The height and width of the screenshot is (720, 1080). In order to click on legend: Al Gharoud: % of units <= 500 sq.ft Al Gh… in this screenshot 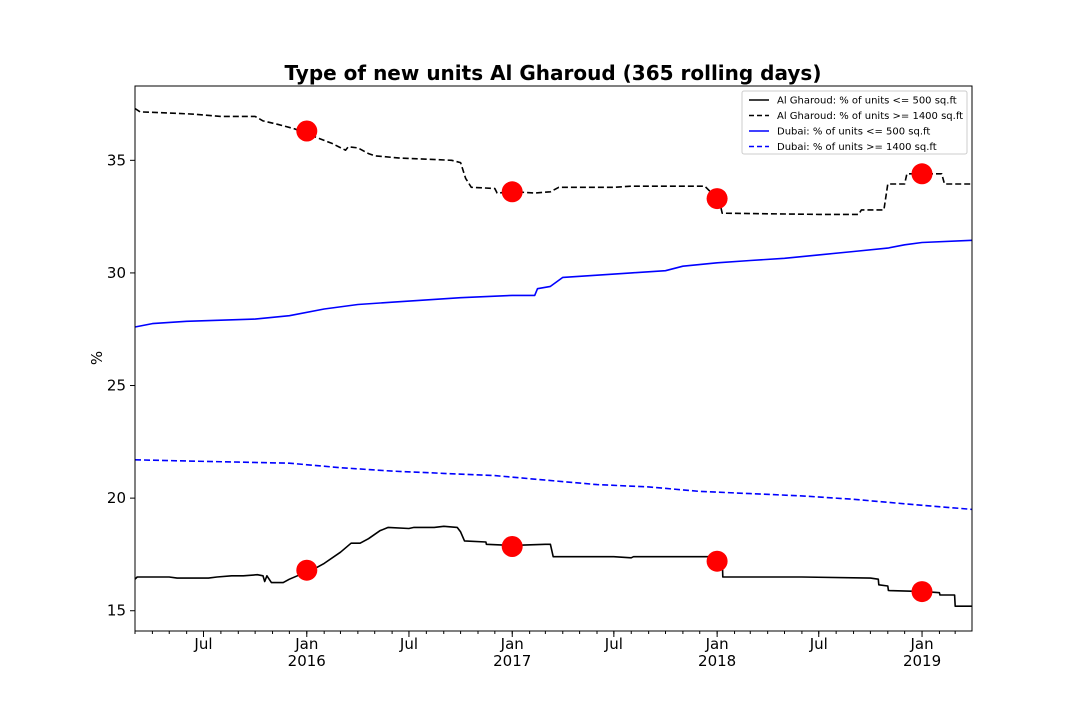, I will do `click(854, 122)`.